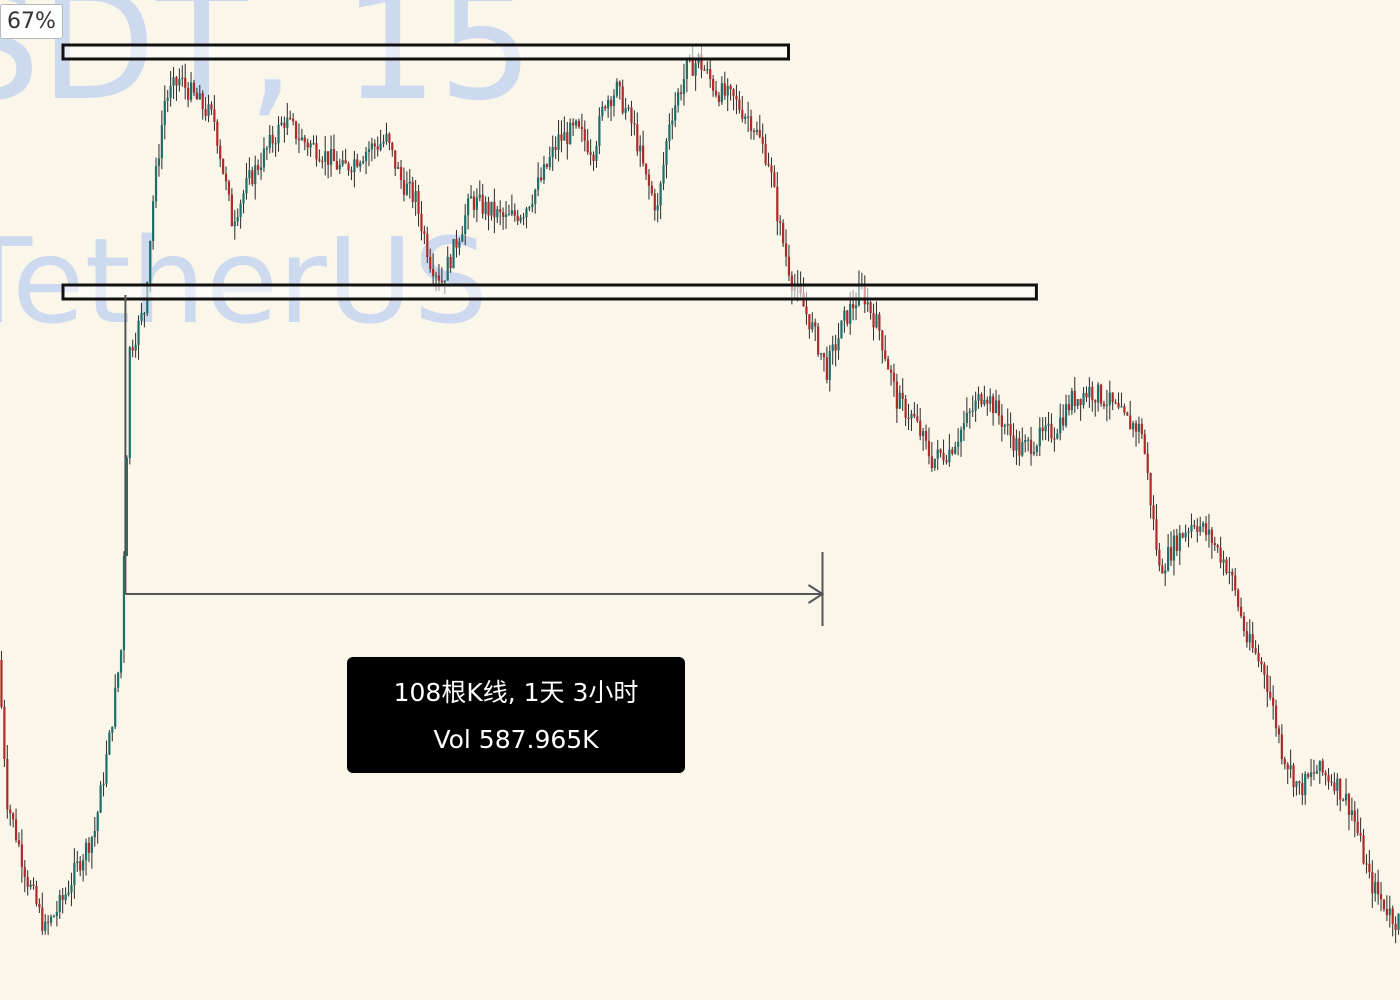 This screenshot has height=1000, width=1400. I want to click on resistance-zone, so click(425, 52).